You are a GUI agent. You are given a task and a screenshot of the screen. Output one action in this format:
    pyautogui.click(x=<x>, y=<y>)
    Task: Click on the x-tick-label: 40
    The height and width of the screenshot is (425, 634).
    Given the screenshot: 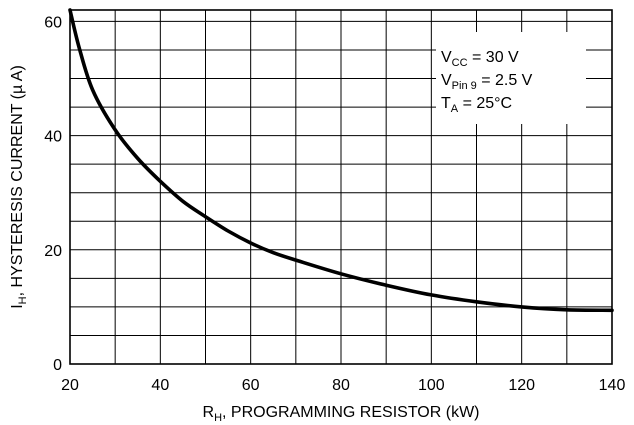 What is the action you would take?
    pyautogui.click(x=160, y=385)
    